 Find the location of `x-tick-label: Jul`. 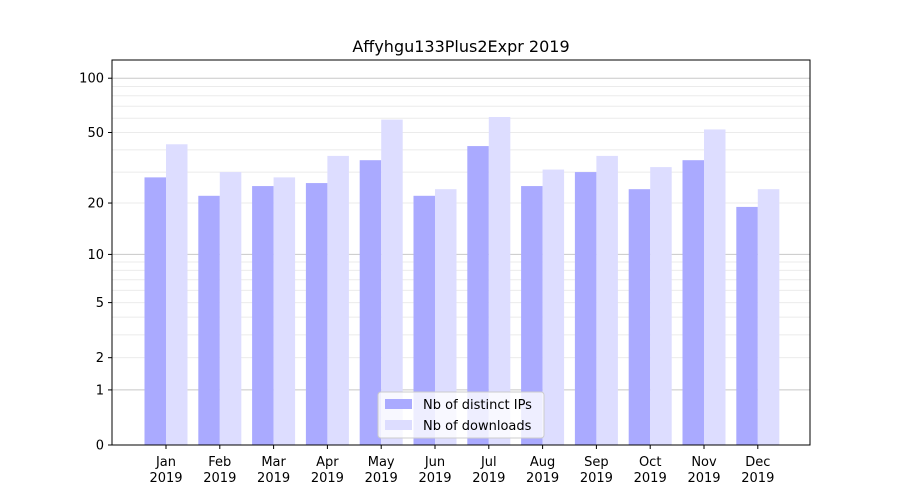

x-tick-label: Jul is located at coordinates (488, 462).